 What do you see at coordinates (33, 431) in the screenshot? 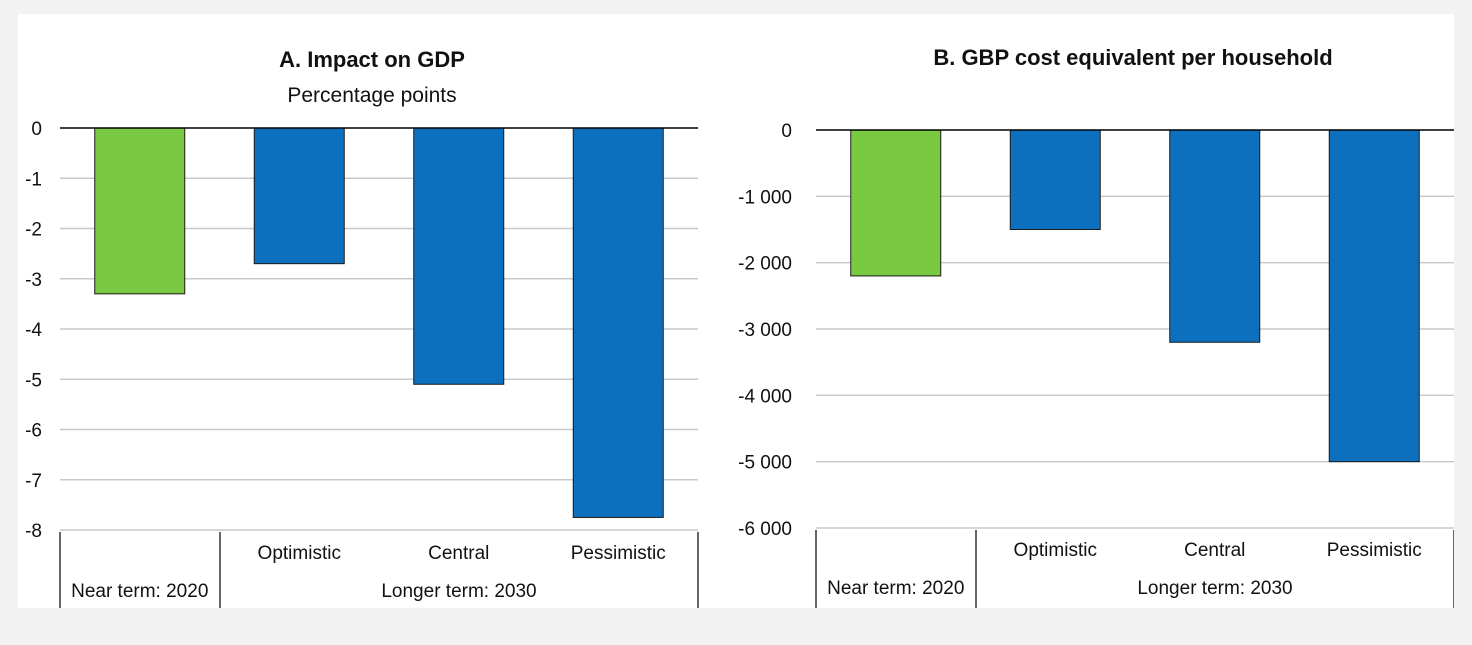
I see `y-tick-label: -6` at bounding box center [33, 431].